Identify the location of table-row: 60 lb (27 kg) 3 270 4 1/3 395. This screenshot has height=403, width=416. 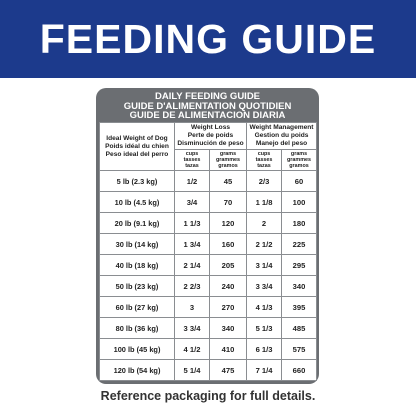
(208, 307).